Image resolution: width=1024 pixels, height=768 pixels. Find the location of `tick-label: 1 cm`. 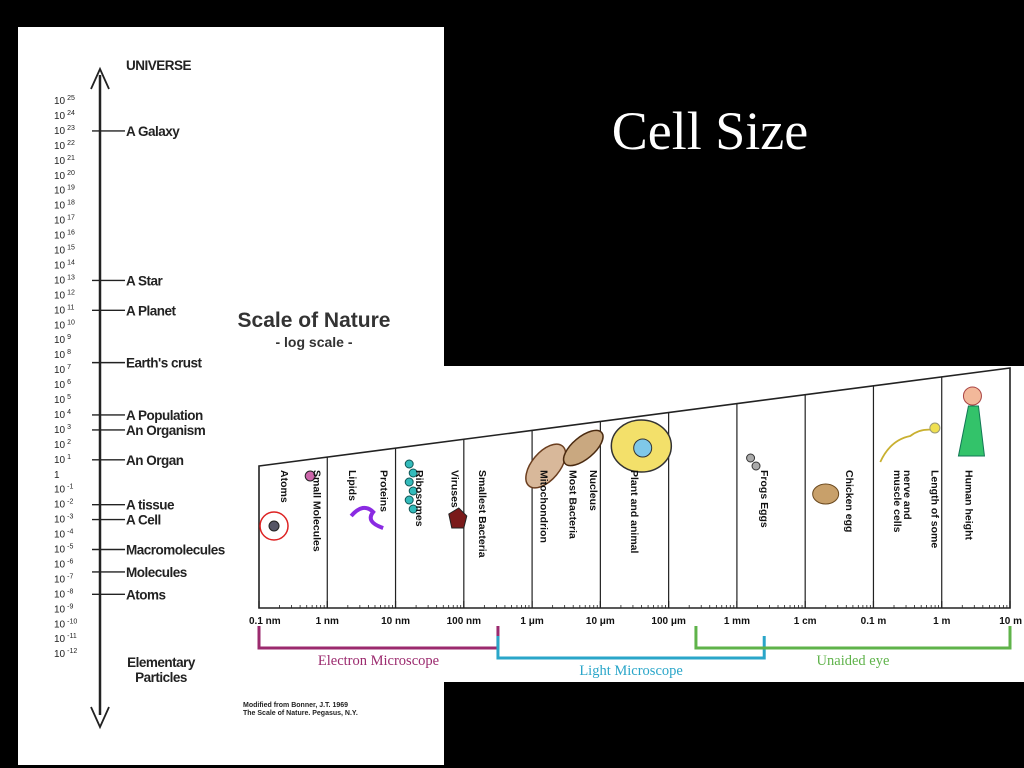

tick-label: 1 cm is located at coordinates (805, 621).